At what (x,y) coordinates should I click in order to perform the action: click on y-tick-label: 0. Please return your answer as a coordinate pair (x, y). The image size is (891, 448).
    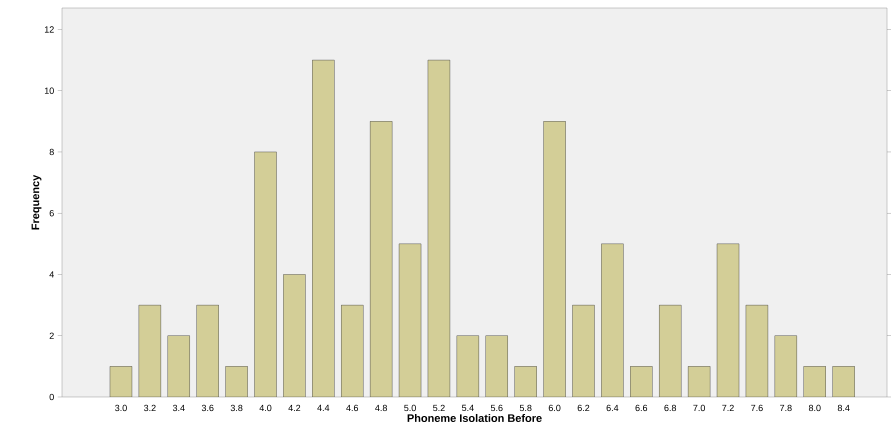
    Looking at the image, I should click on (52, 397).